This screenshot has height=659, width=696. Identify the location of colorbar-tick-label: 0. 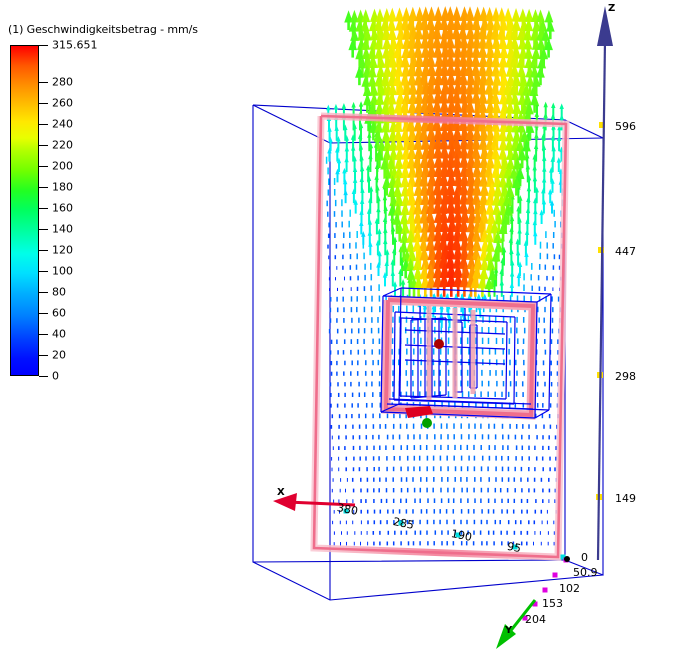
(55, 376).